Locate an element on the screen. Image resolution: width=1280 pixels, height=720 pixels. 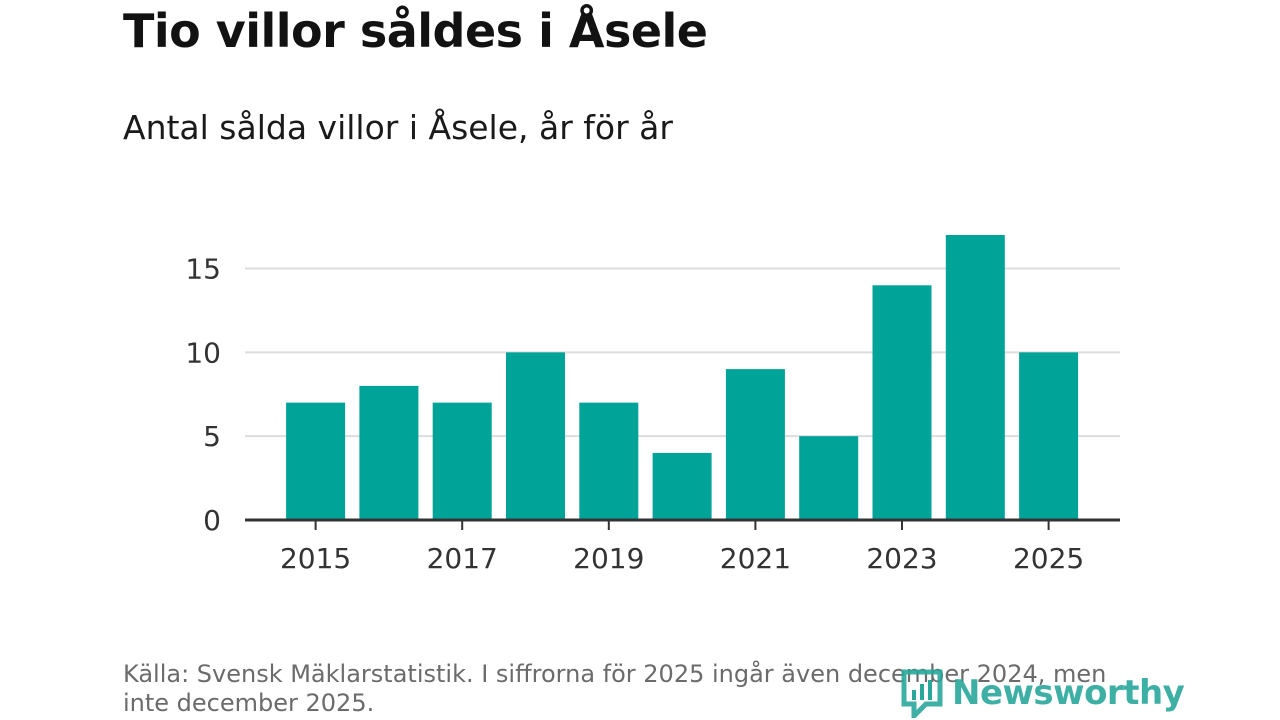
axes is located at coordinates (682, 524).